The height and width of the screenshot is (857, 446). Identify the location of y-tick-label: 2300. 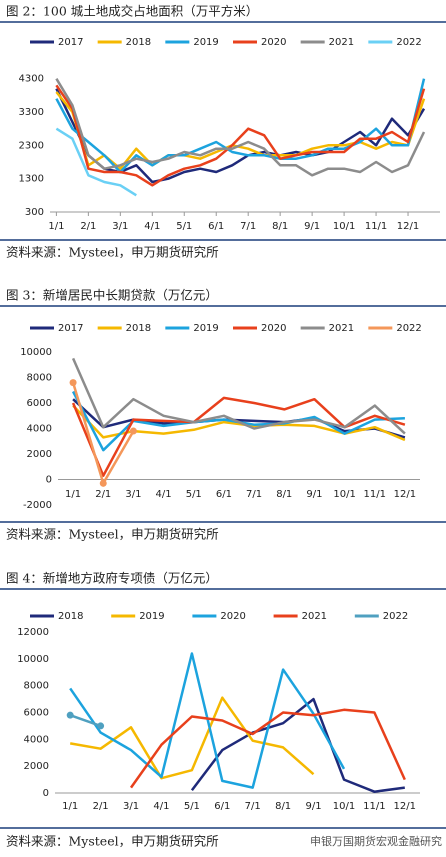
(31, 145).